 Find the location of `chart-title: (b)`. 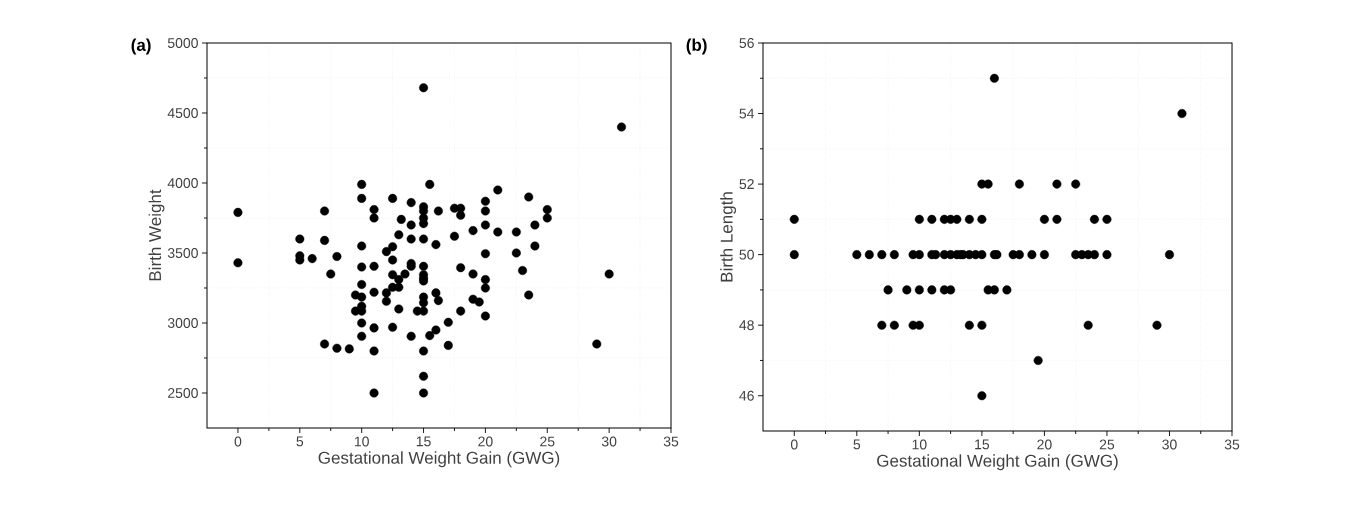

chart-title: (b) is located at coordinates (696, 46).